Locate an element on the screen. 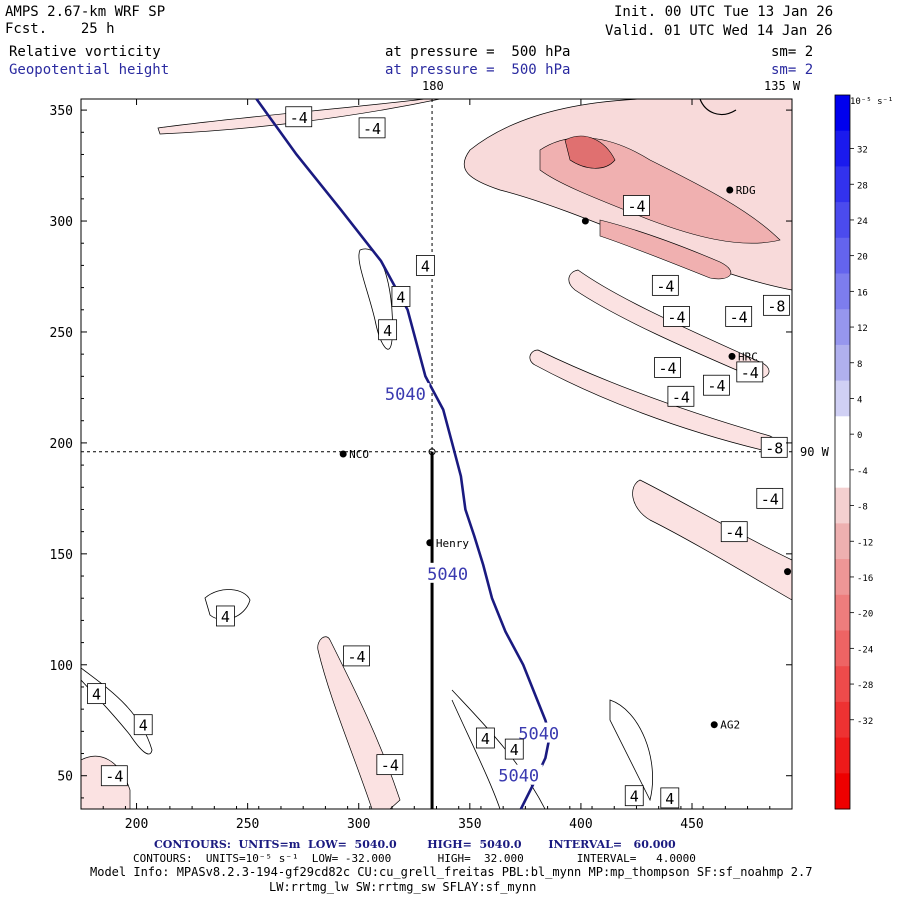 This screenshot has width=900, height=900. station-label-NCO: NCO is located at coordinates (359, 454).